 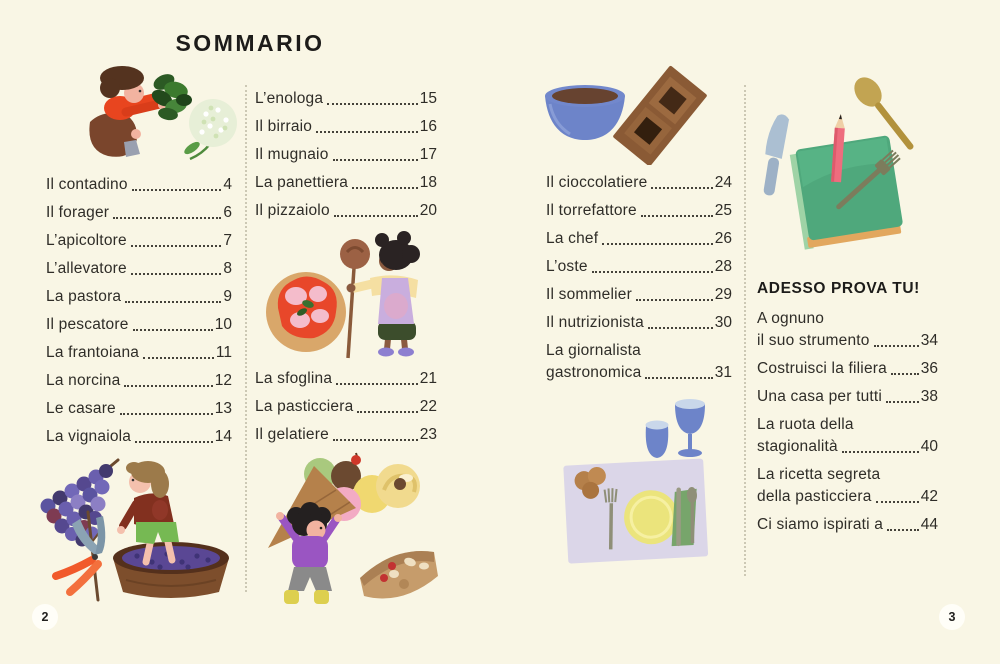 What do you see at coordinates (428, 406) in the screenshot?
I see `toc-entry-pagenum: 22` at bounding box center [428, 406].